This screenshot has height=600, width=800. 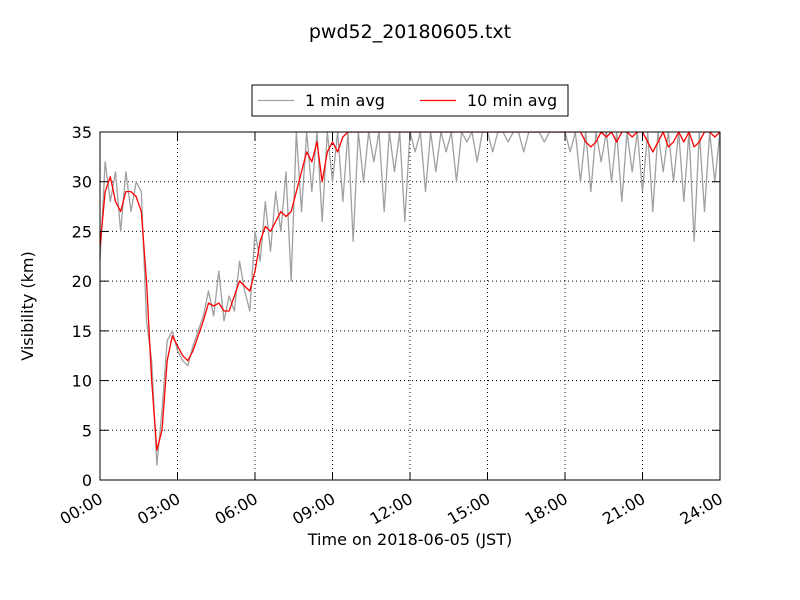 I want to click on y-tick-label: 10, so click(x=82, y=381).